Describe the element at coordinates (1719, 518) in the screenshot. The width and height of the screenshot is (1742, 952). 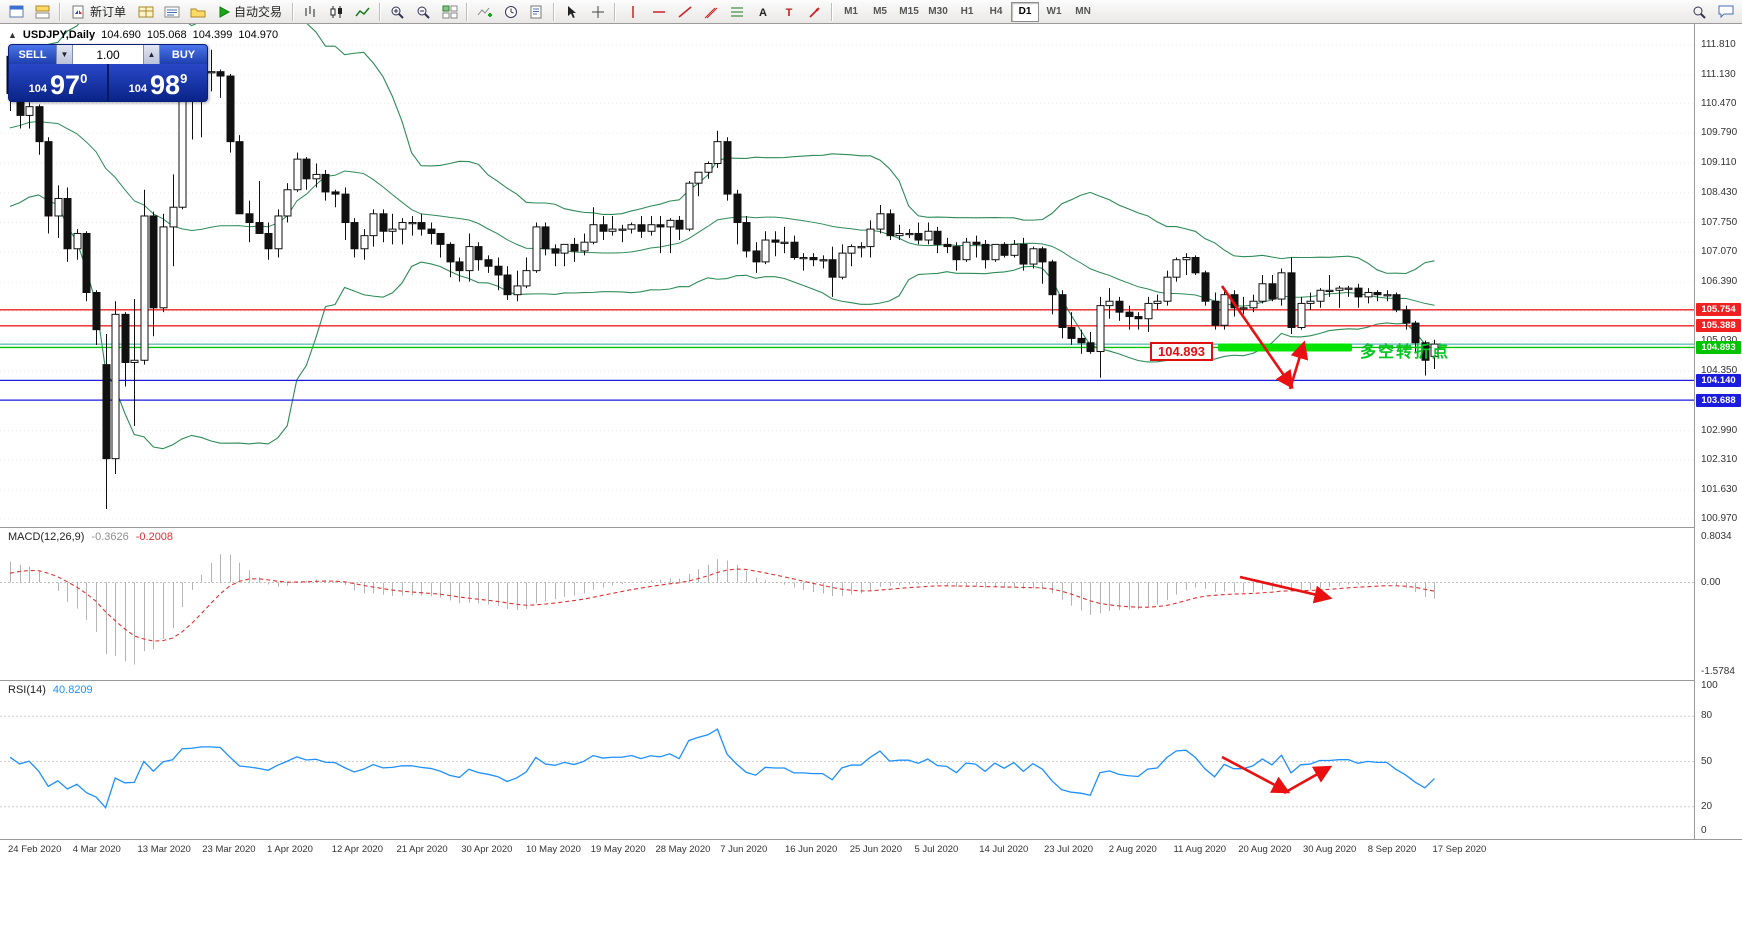
I see `price-tick-label: 100.970` at that location.